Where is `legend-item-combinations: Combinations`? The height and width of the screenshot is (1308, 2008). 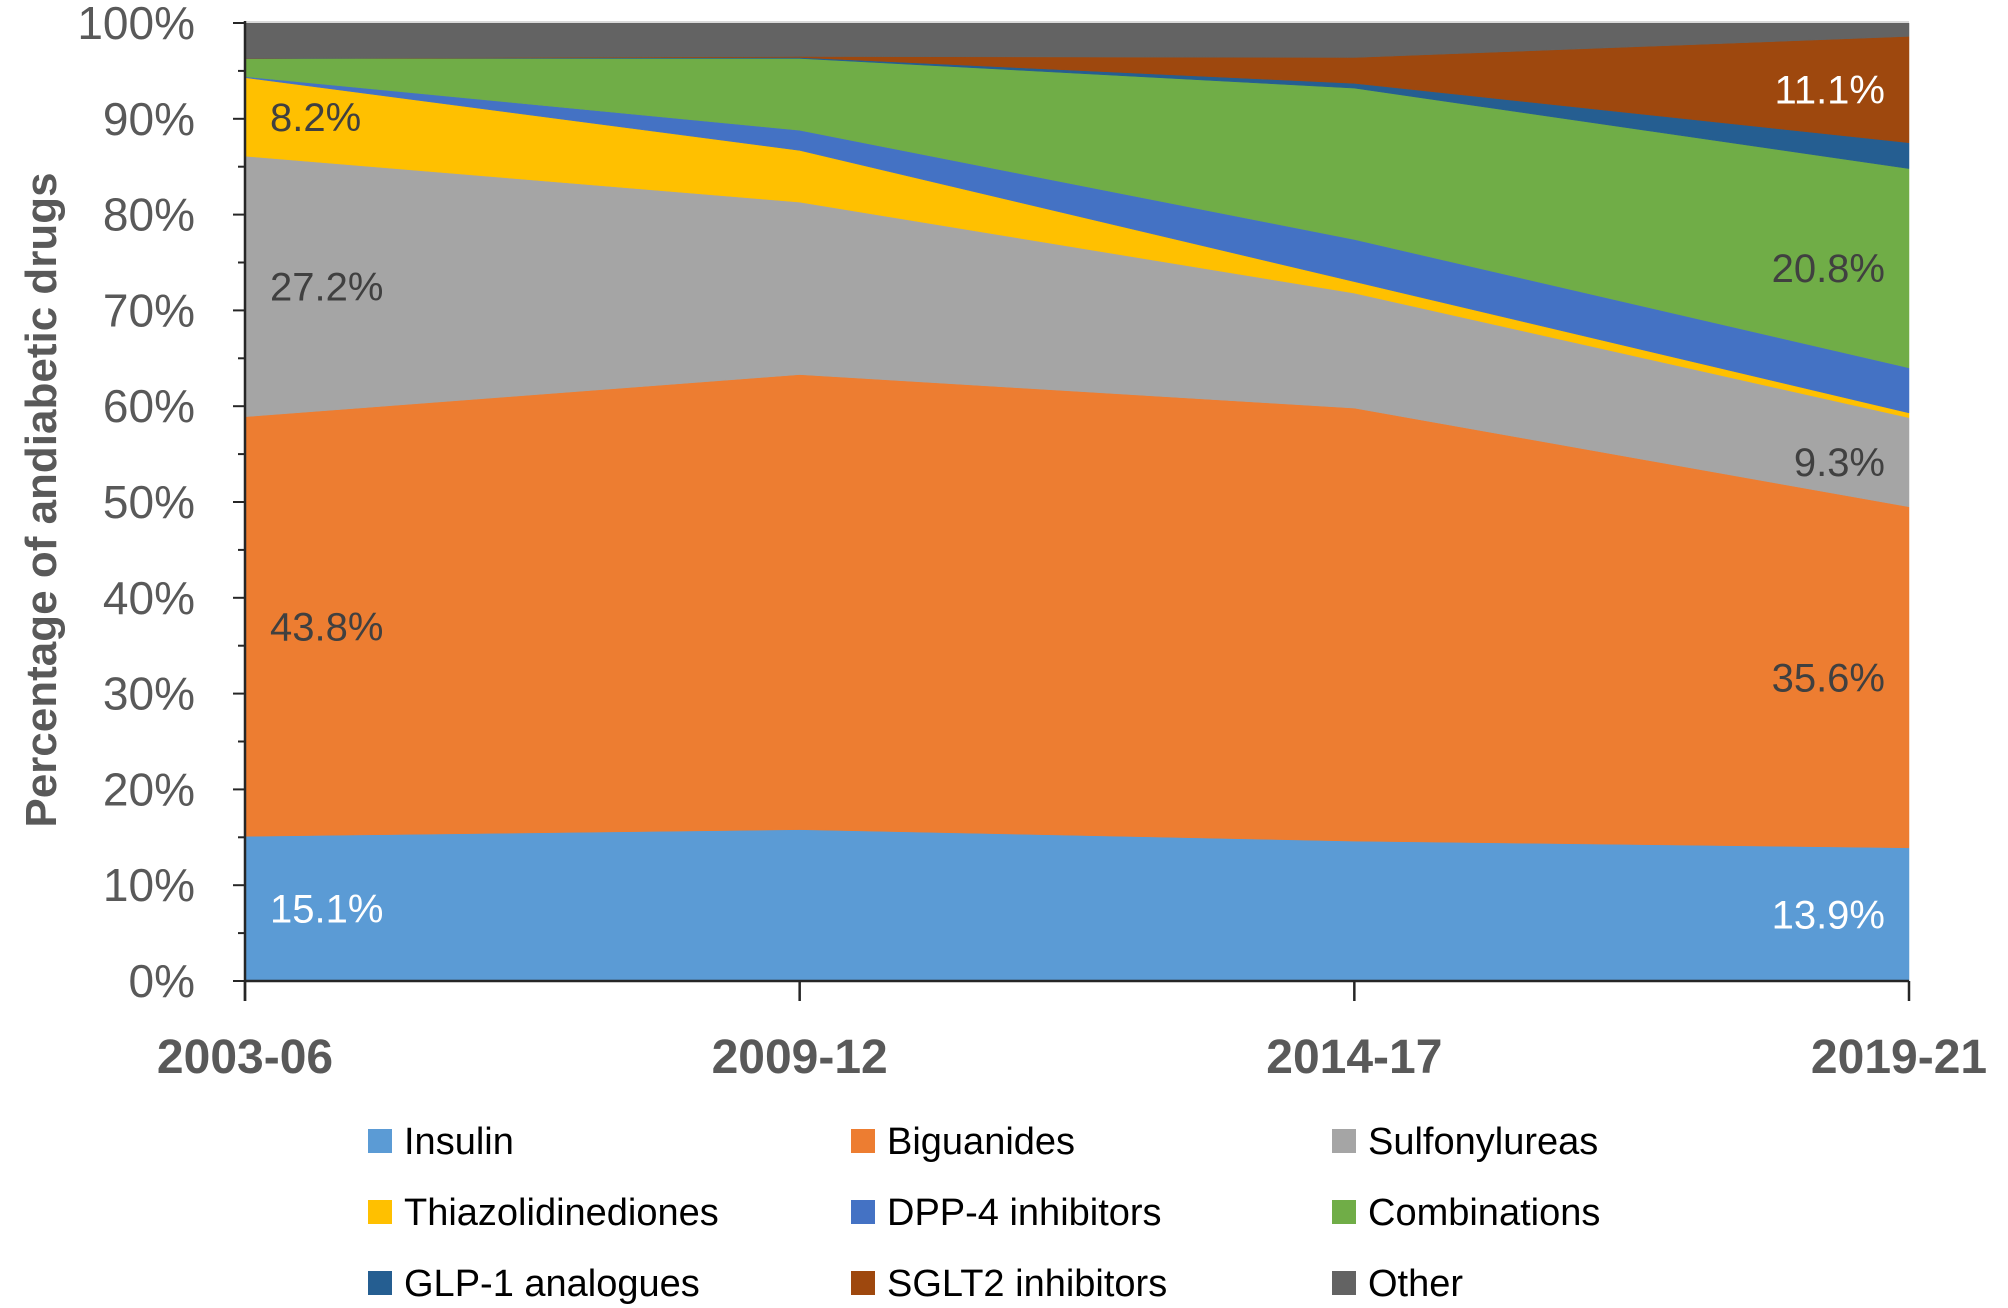 legend-item-combinations: Combinations is located at coordinates (1466, 1213).